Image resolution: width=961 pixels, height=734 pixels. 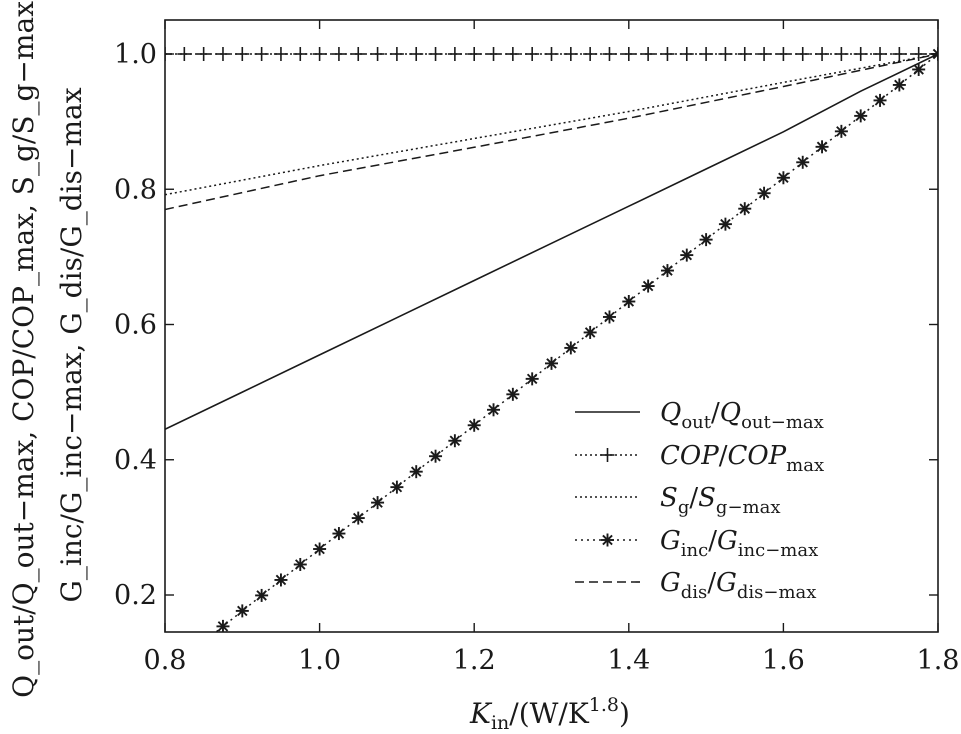 I want to click on x-tick-label: 1.6, so click(x=783, y=660).